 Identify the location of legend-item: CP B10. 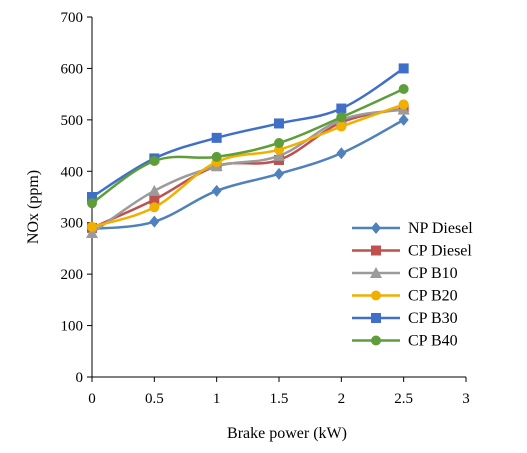
(405, 273).